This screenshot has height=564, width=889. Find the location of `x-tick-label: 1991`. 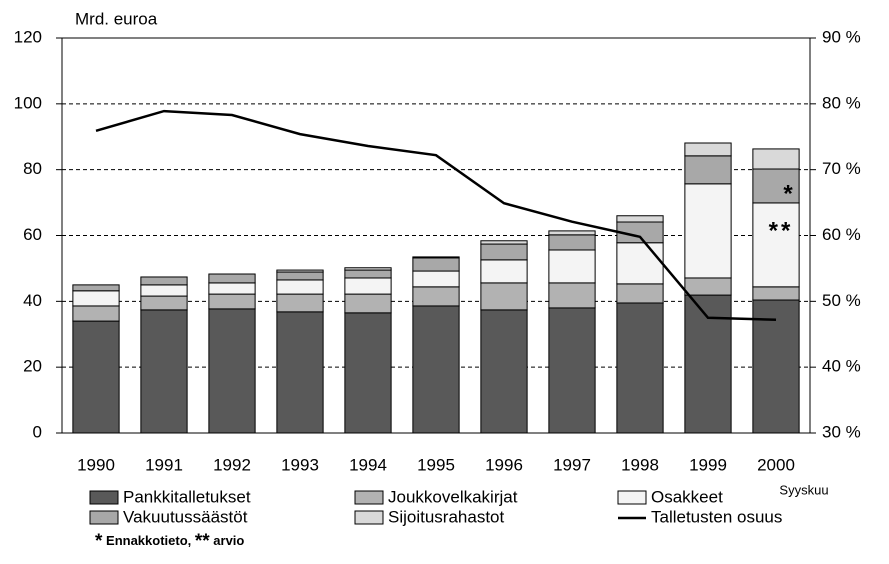

x-tick-label: 1991 is located at coordinates (164, 464).